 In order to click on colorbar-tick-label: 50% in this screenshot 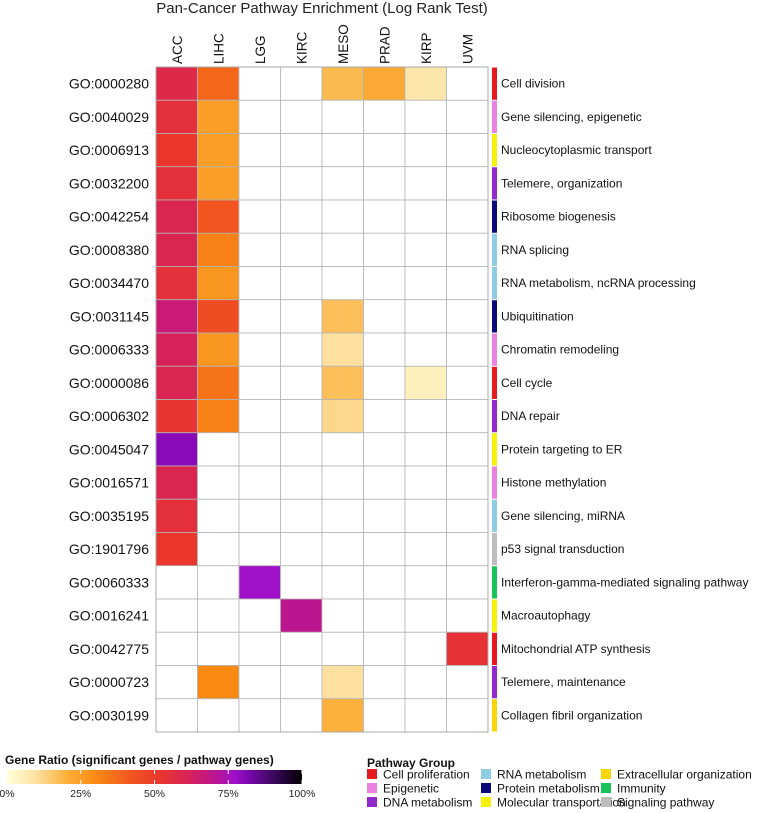, I will do `click(154, 794)`.